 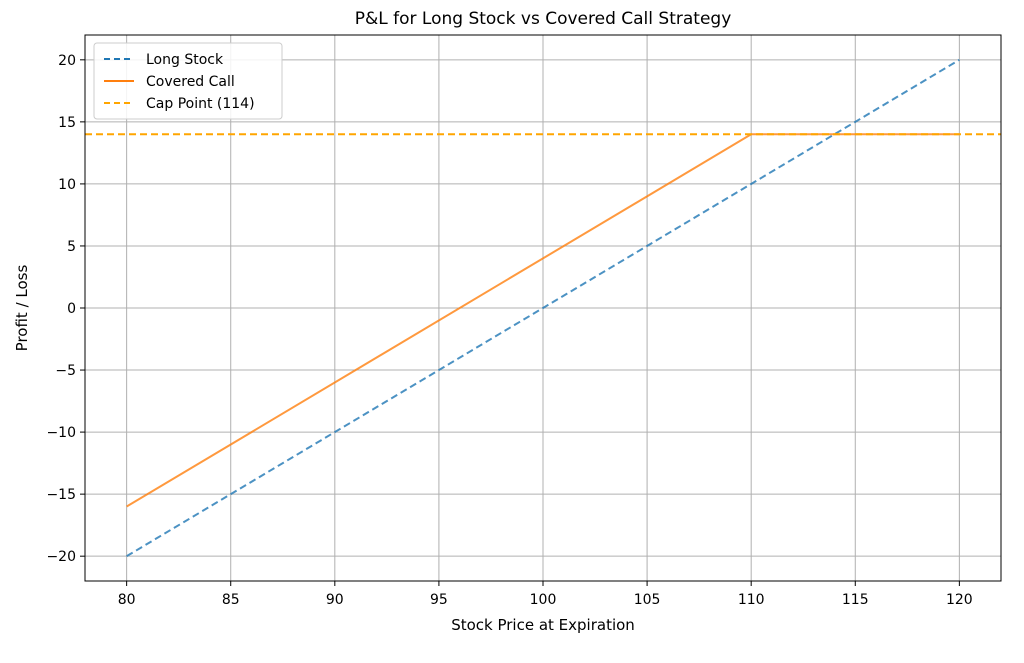 What do you see at coordinates (647, 600) in the screenshot?
I see `x-tick-label: 105` at bounding box center [647, 600].